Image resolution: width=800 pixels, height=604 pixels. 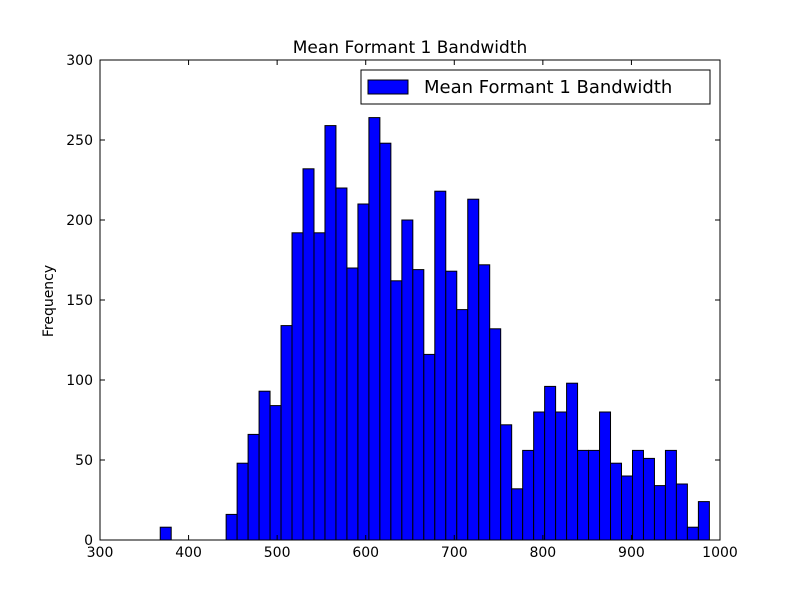 What do you see at coordinates (88, 541) in the screenshot?
I see `y-tick-label: 0` at bounding box center [88, 541].